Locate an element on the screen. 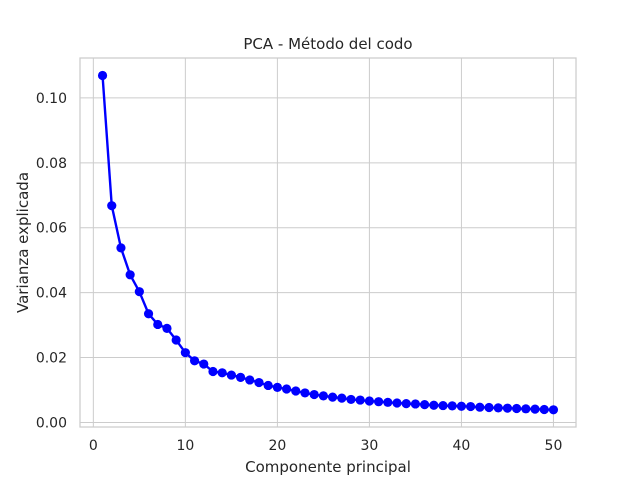 This screenshot has width=640, height=480. y-tick-label: 0.00 is located at coordinates (51, 423).